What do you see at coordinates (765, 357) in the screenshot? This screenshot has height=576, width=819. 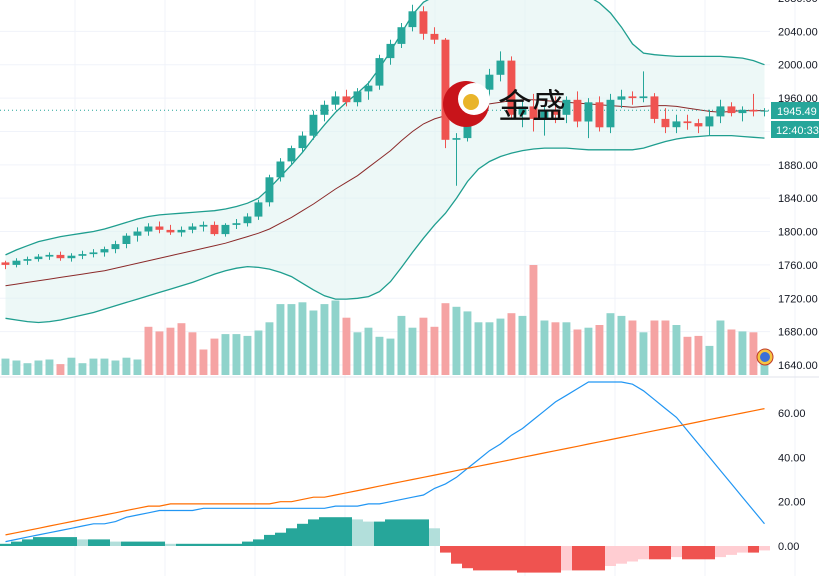 I see `flag-icon` at bounding box center [765, 357].